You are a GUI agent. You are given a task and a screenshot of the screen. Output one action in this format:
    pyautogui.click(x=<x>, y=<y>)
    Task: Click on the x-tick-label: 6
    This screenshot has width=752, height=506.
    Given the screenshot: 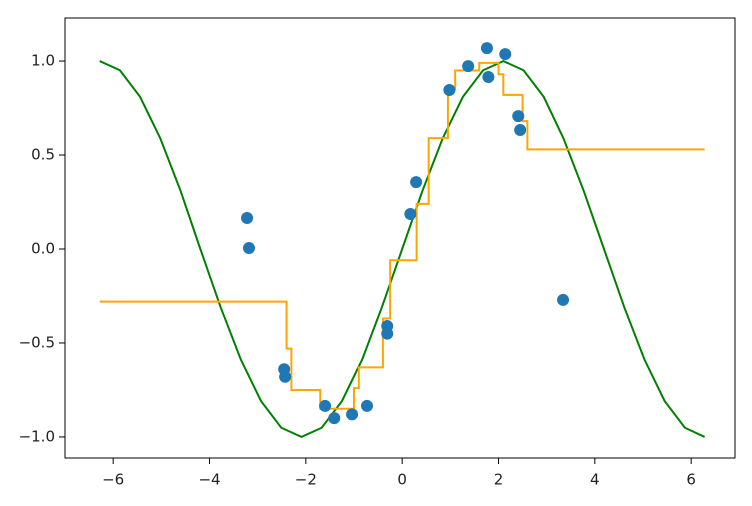 What is the action you would take?
    pyautogui.click(x=691, y=480)
    